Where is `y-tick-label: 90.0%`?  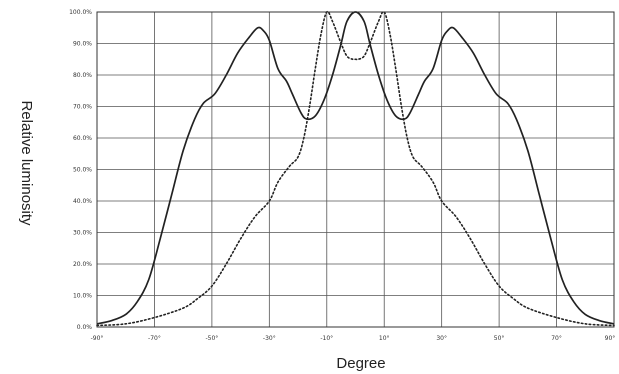
y-tick-label: 90.0% is located at coordinates (82, 44).